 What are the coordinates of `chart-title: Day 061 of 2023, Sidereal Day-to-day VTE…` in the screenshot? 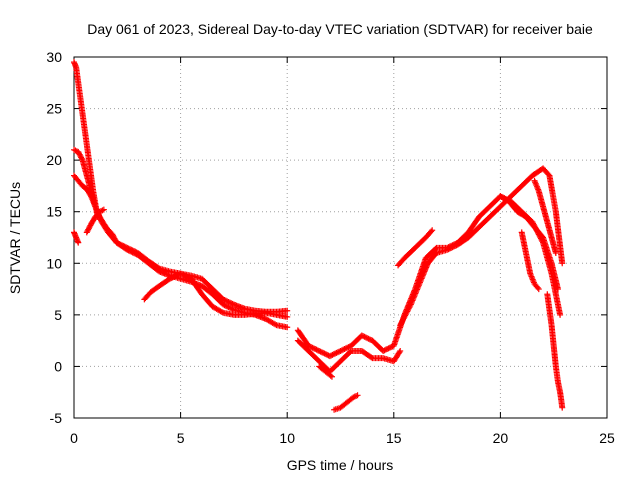 It's located at (340, 29).